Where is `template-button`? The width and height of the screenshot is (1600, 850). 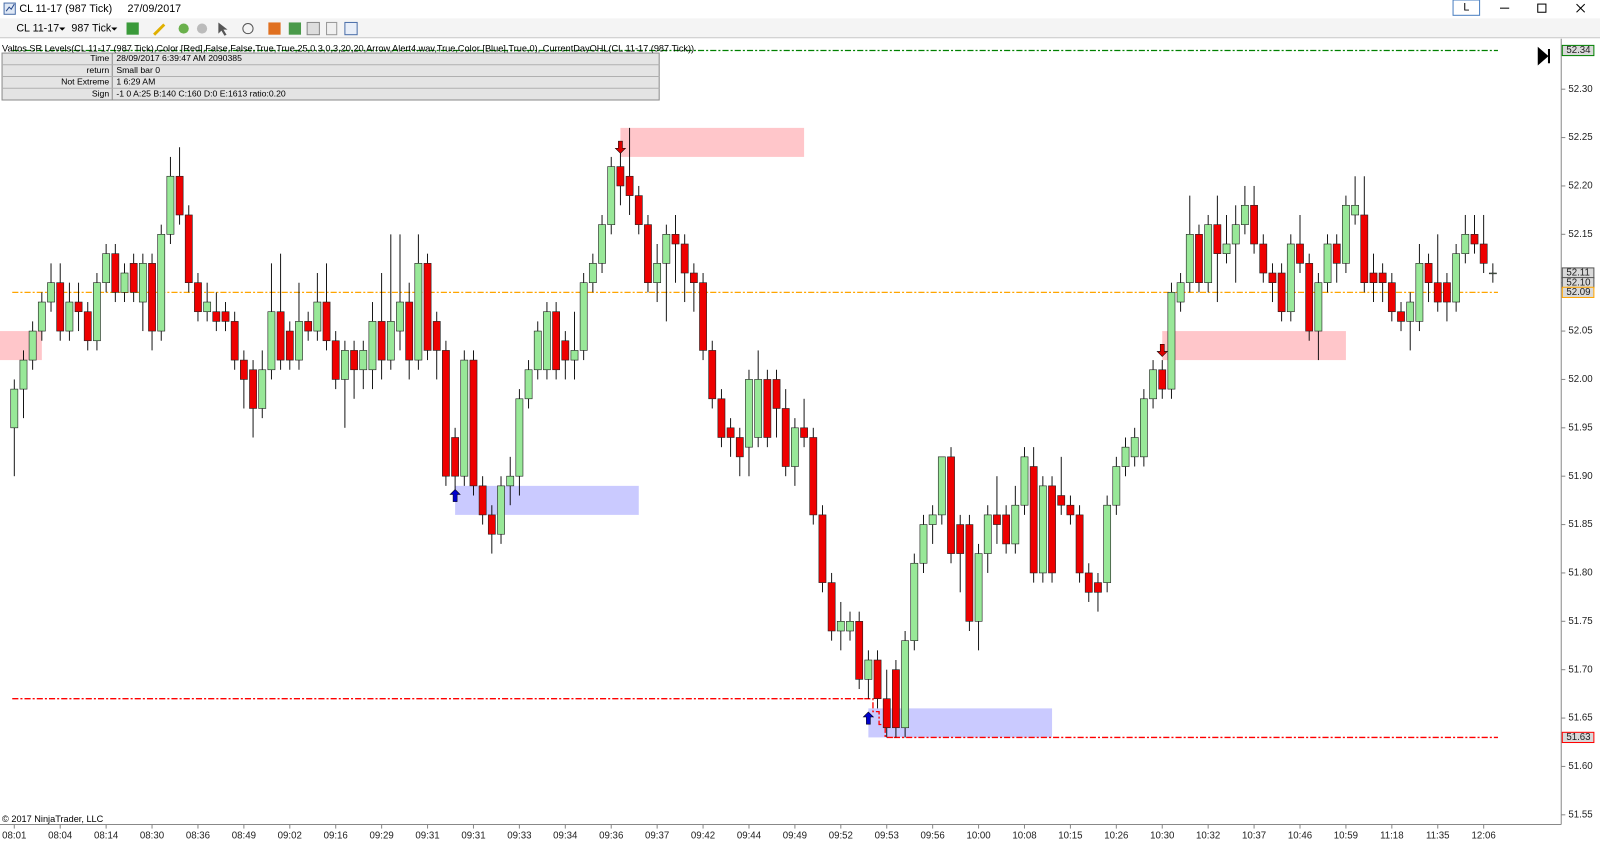 template-button is located at coordinates (295, 28).